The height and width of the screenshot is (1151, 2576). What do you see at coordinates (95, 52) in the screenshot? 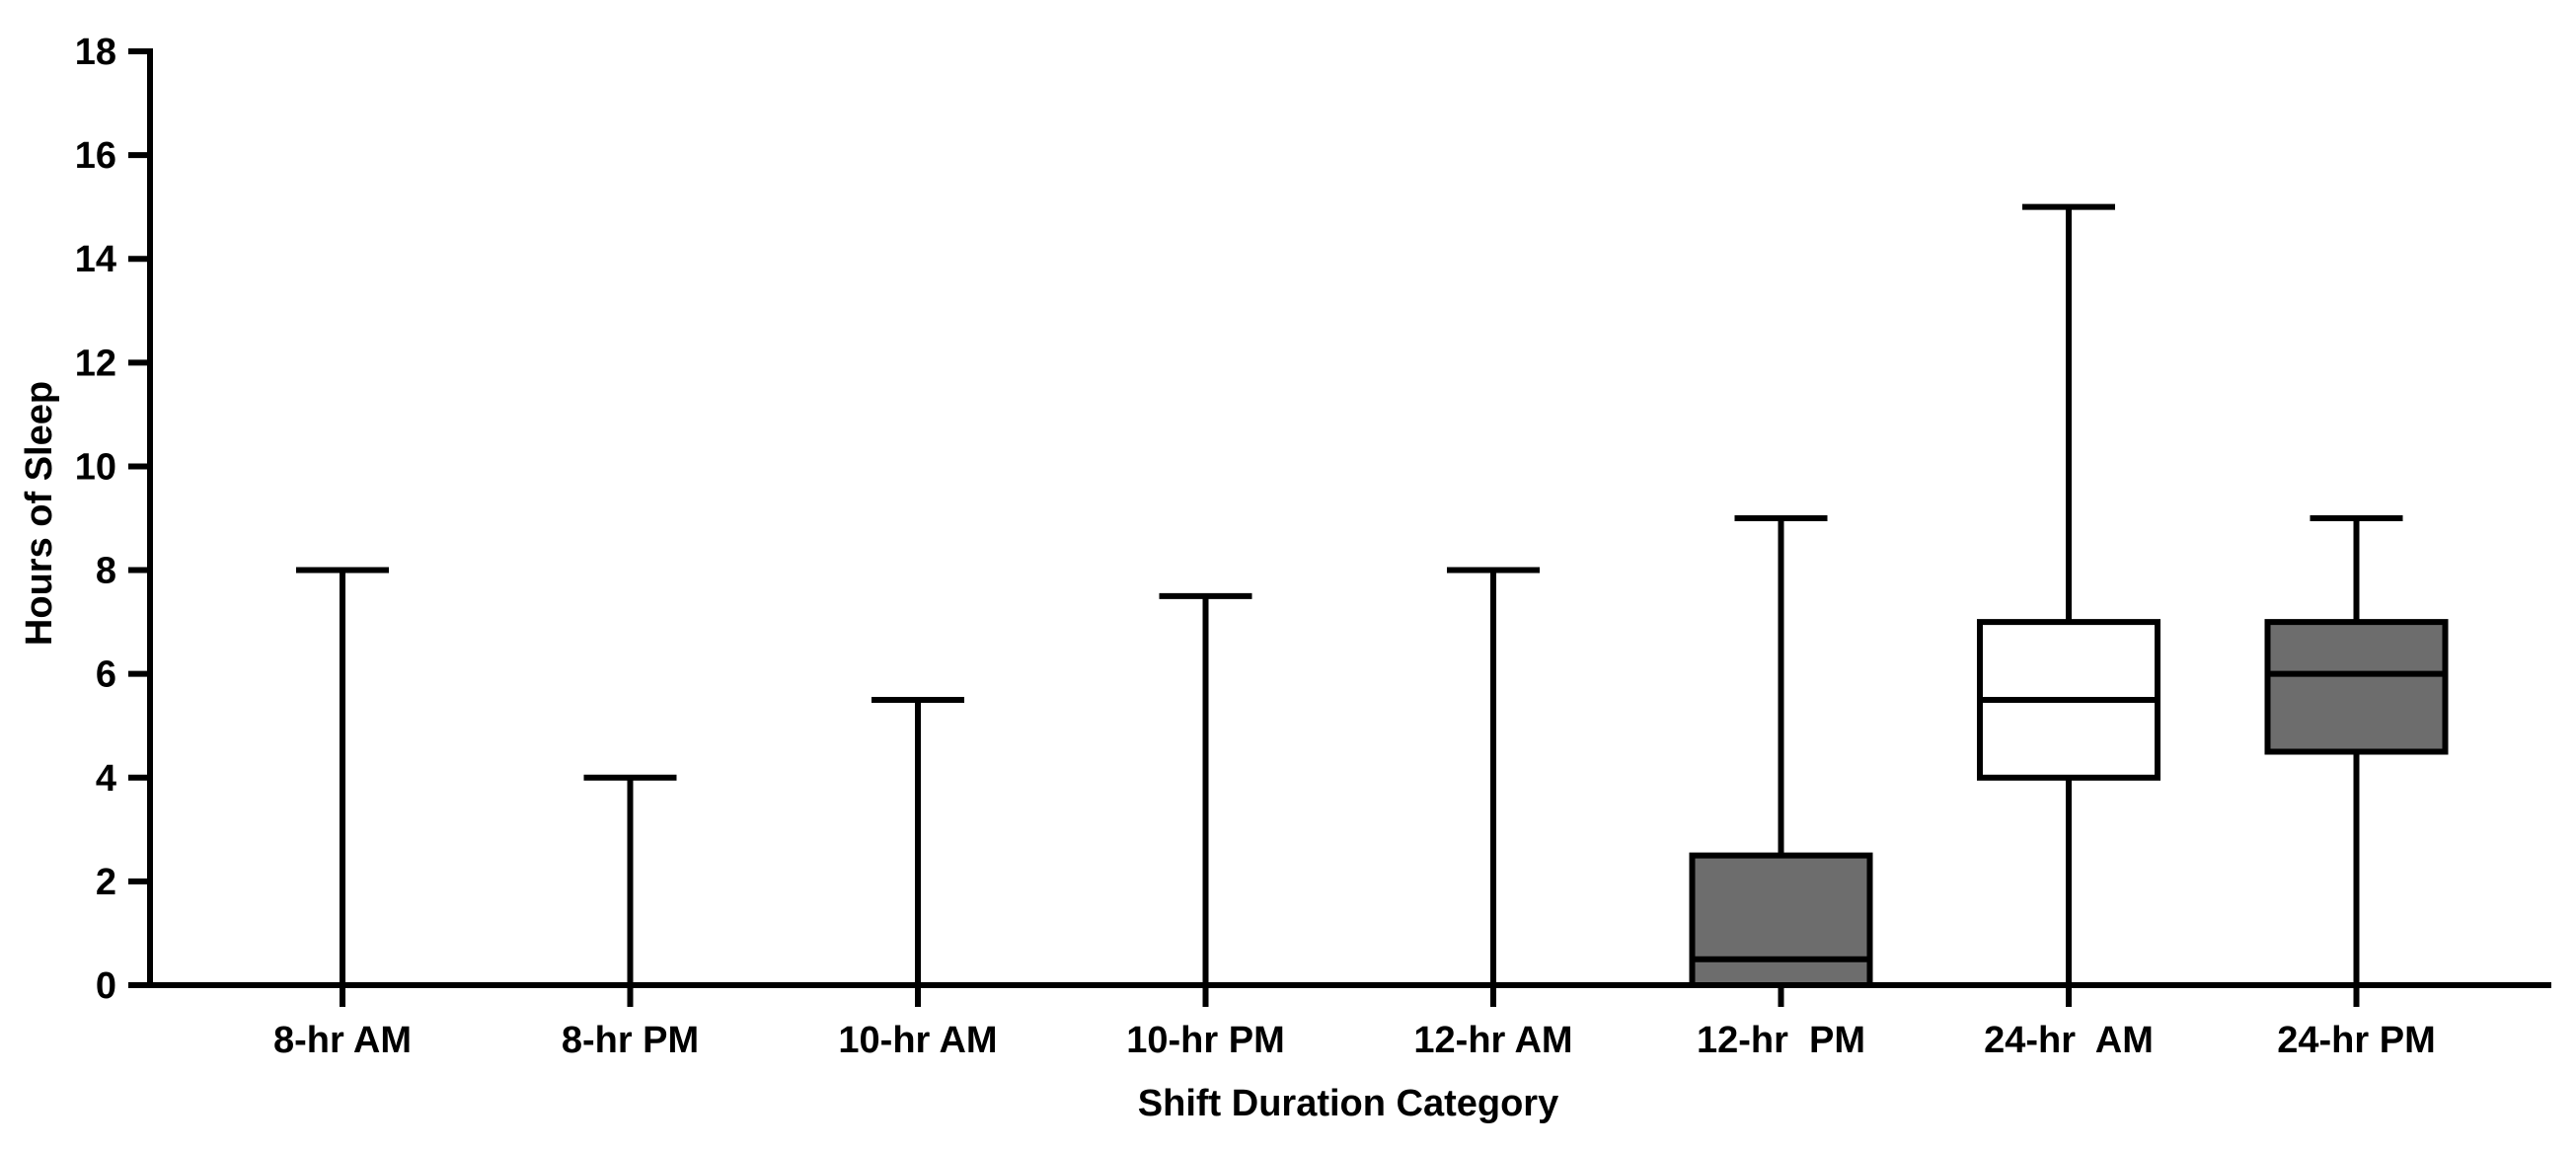
I see `y-tick-label: 18` at bounding box center [95, 52].